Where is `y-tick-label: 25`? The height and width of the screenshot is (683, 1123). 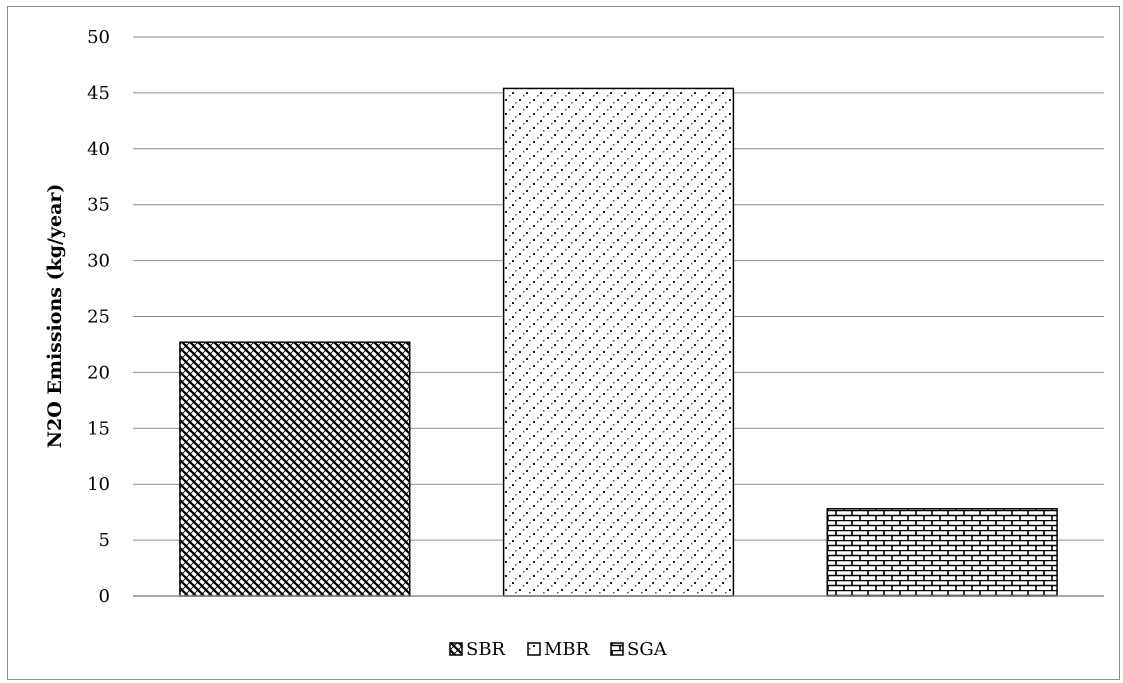 y-tick-label: 25 is located at coordinates (98, 317).